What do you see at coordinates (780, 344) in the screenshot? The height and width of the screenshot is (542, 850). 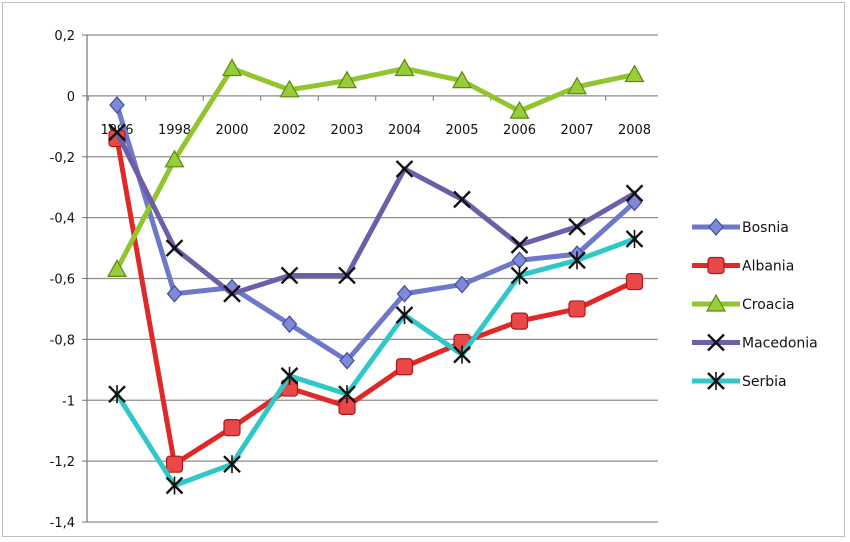 I see `legend-label: Macedonia` at bounding box center [780, 344].